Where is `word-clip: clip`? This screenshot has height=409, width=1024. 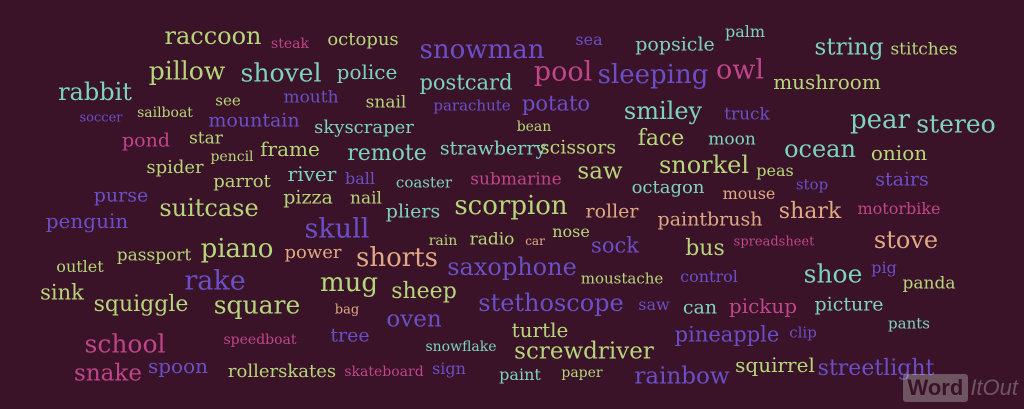
word-clip: clip is located at coordinates (803, 332).